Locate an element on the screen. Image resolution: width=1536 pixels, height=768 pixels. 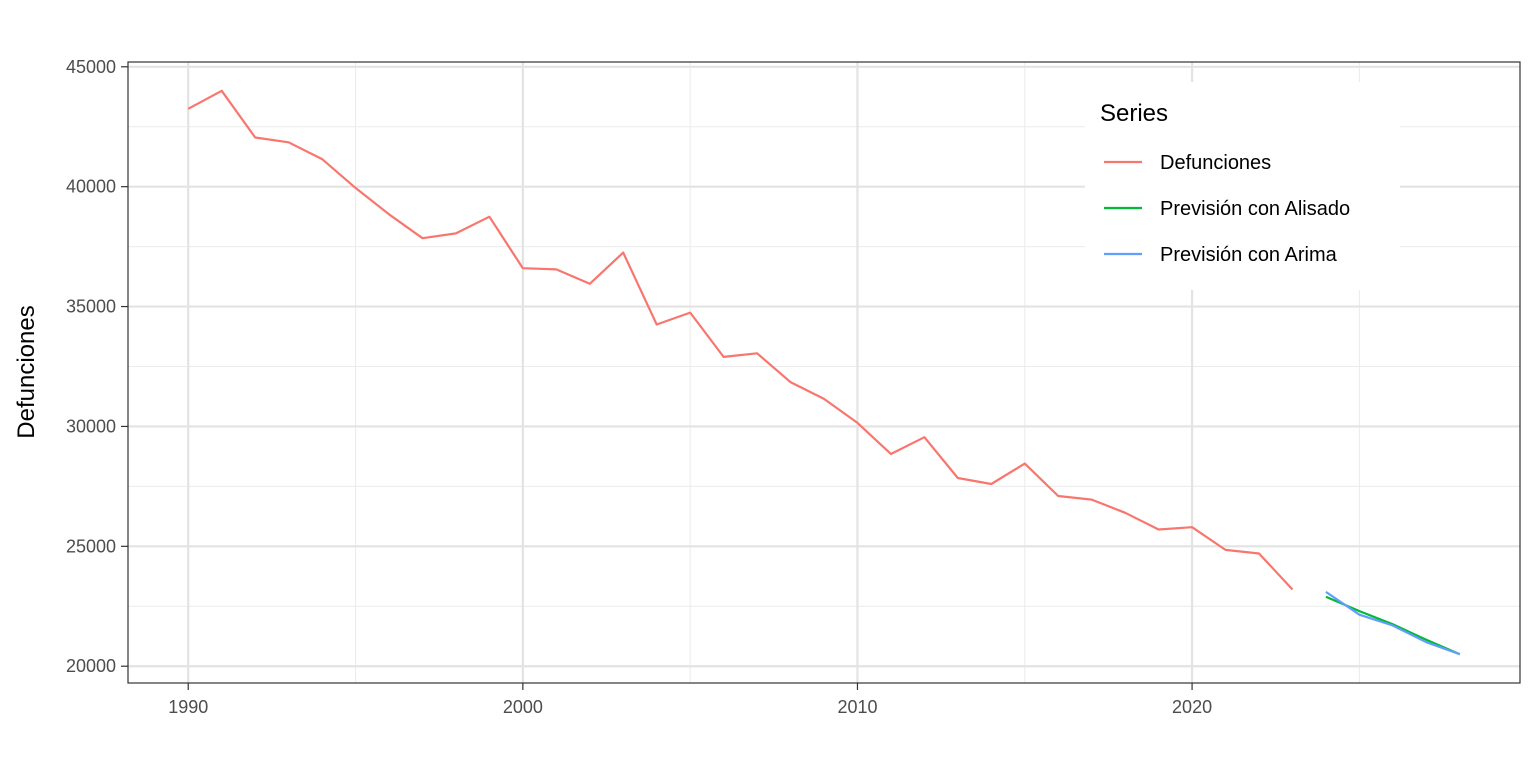
y-tick-label: 40000 is located at coordinates (91, 187).